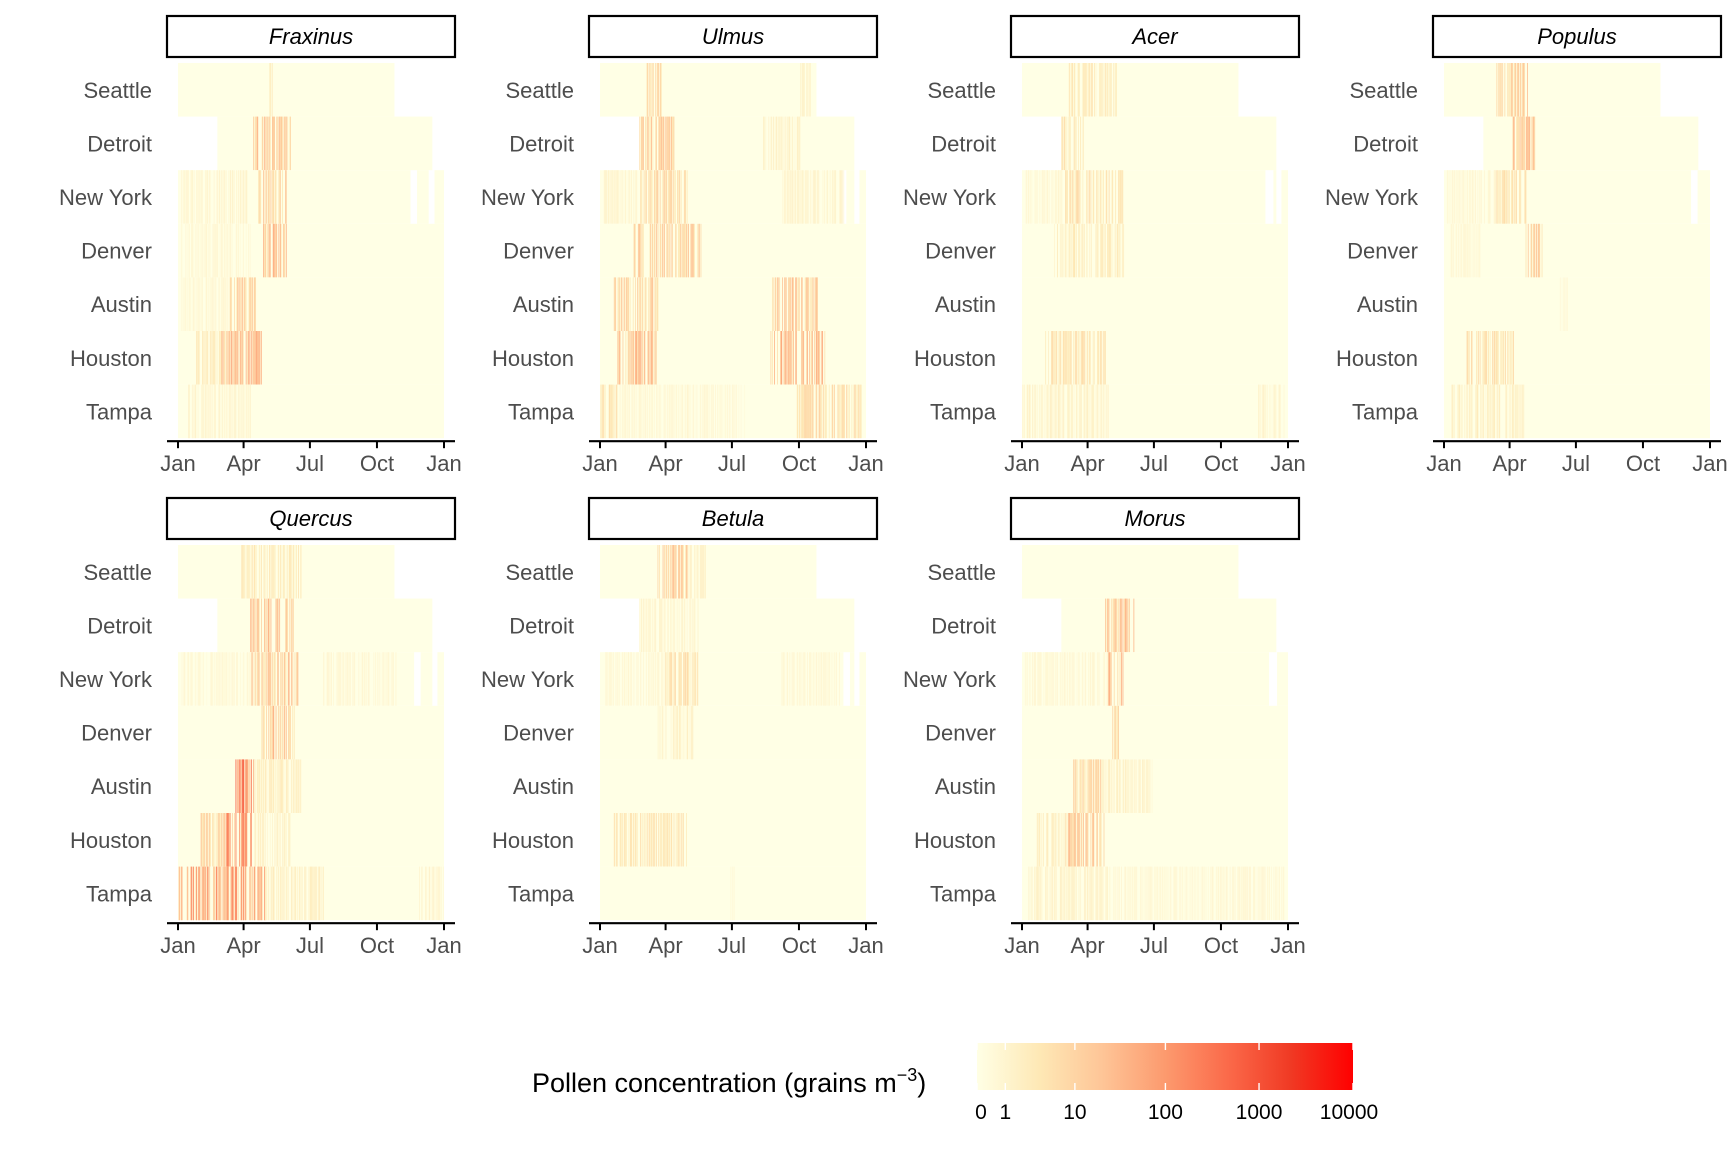  I want to click on city-label: Austin, so click(543, 304).